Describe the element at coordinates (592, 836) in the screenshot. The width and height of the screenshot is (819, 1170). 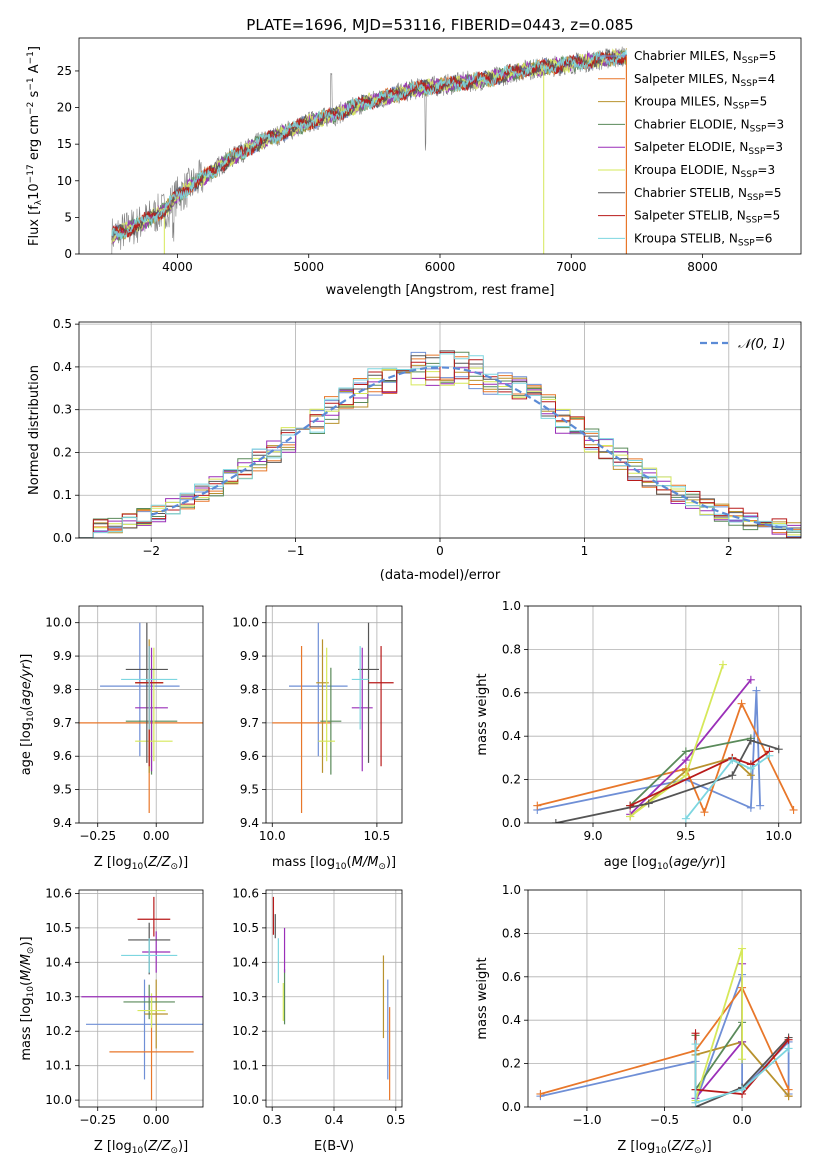
I see `age-weight-xtick-label: 9.0` at that location.